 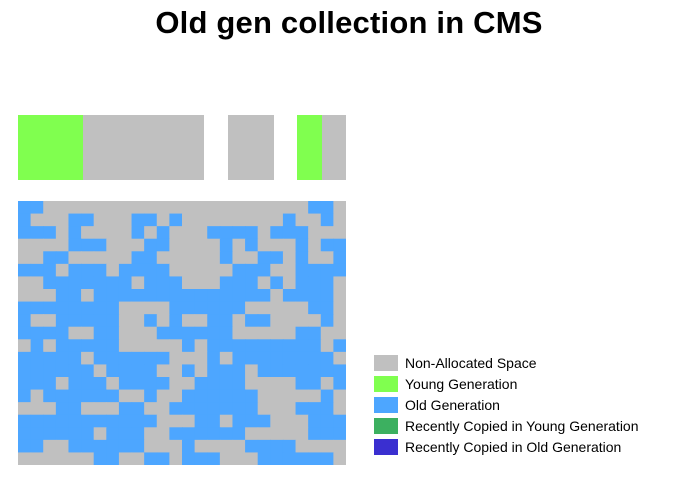 What do you see at coordinates (386, 362) in the screenshot?
I see `legend-swatch-non-allocated` at bounding box center [386, 362].